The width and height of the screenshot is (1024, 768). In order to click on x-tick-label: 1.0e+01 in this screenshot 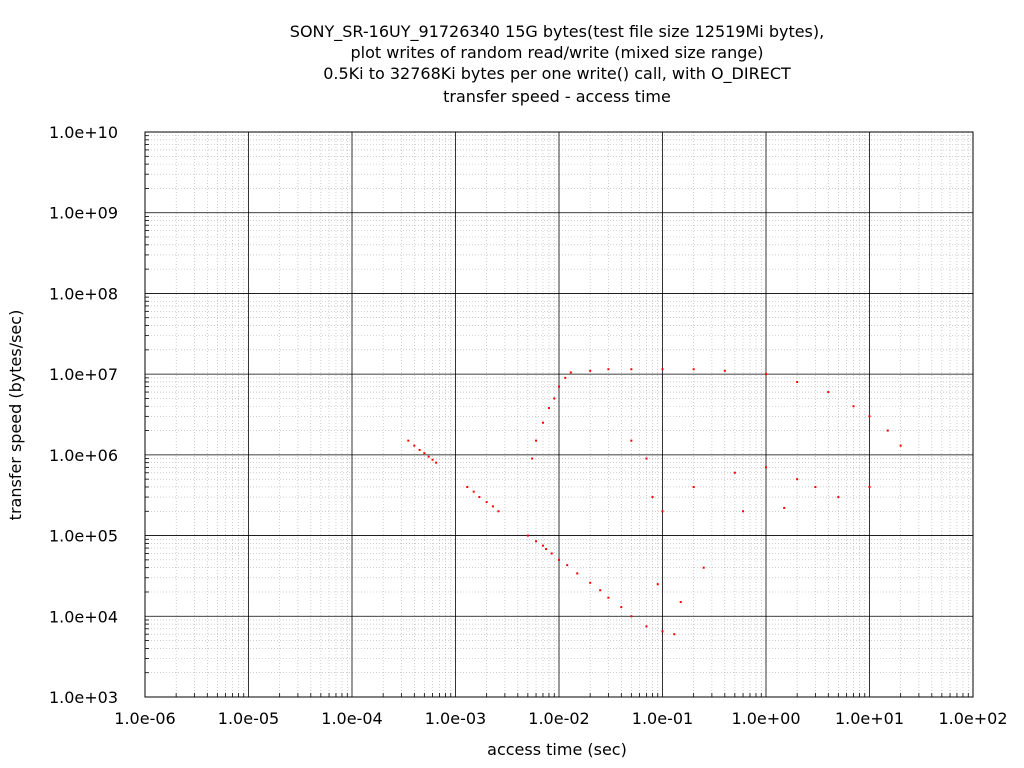, I will do `click(869, 718)`.